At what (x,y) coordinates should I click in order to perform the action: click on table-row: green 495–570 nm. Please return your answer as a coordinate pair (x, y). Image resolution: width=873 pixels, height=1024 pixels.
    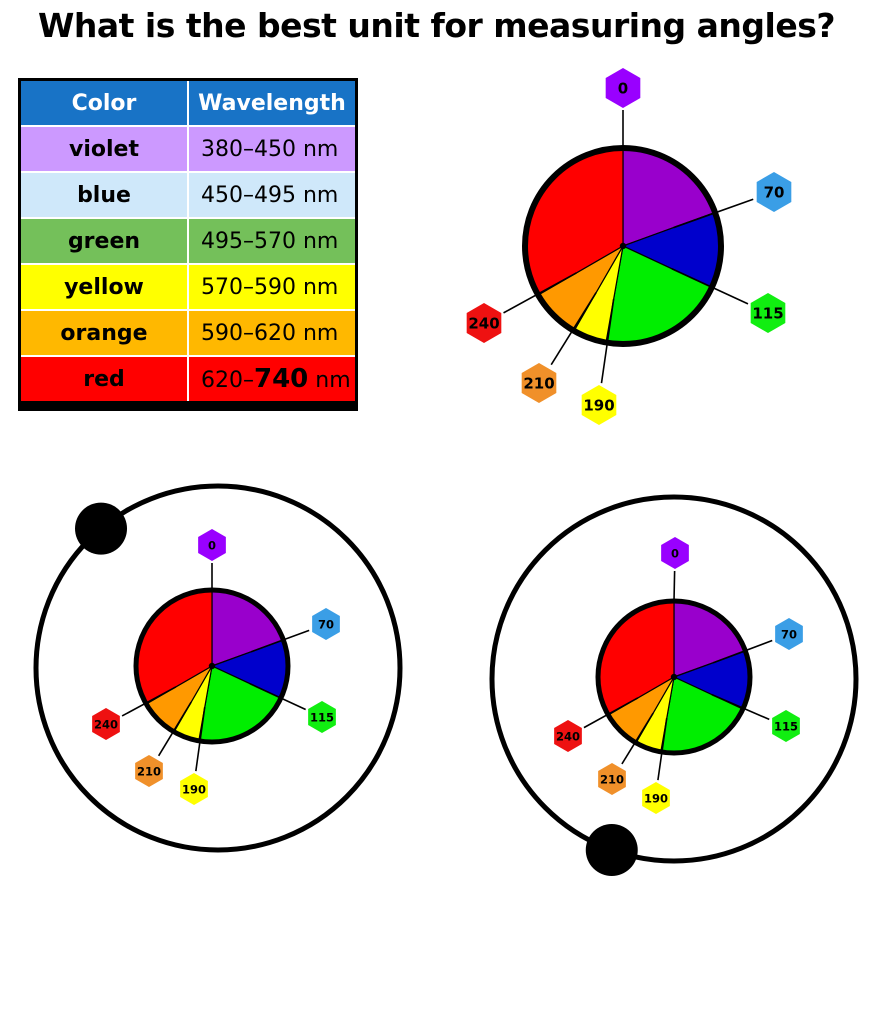
    Looking at the image, I should click on (188, 241).